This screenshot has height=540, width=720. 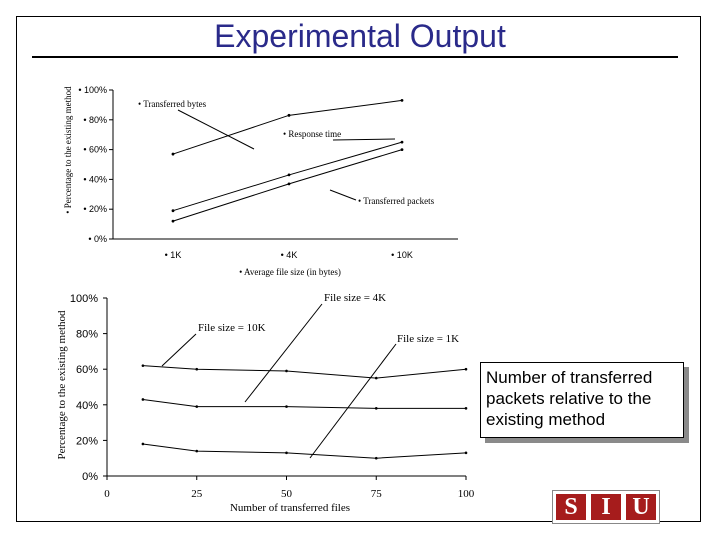 I want to click on chart1-y-tick-label: • 60%, so click(x=95, y=150).